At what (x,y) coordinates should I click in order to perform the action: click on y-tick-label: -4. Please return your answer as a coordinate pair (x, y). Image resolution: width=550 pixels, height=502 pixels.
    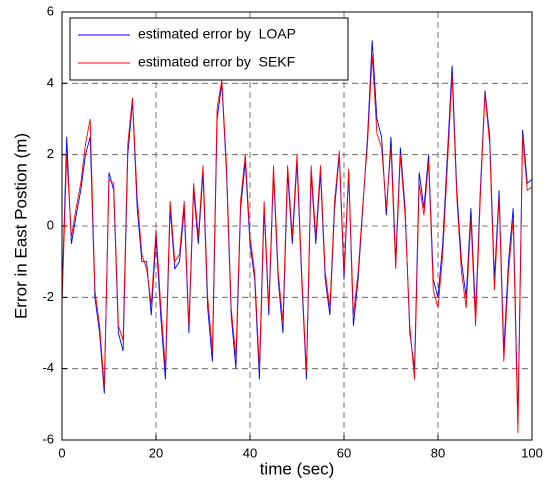
    Looking at the image, I should click on (48, 367).